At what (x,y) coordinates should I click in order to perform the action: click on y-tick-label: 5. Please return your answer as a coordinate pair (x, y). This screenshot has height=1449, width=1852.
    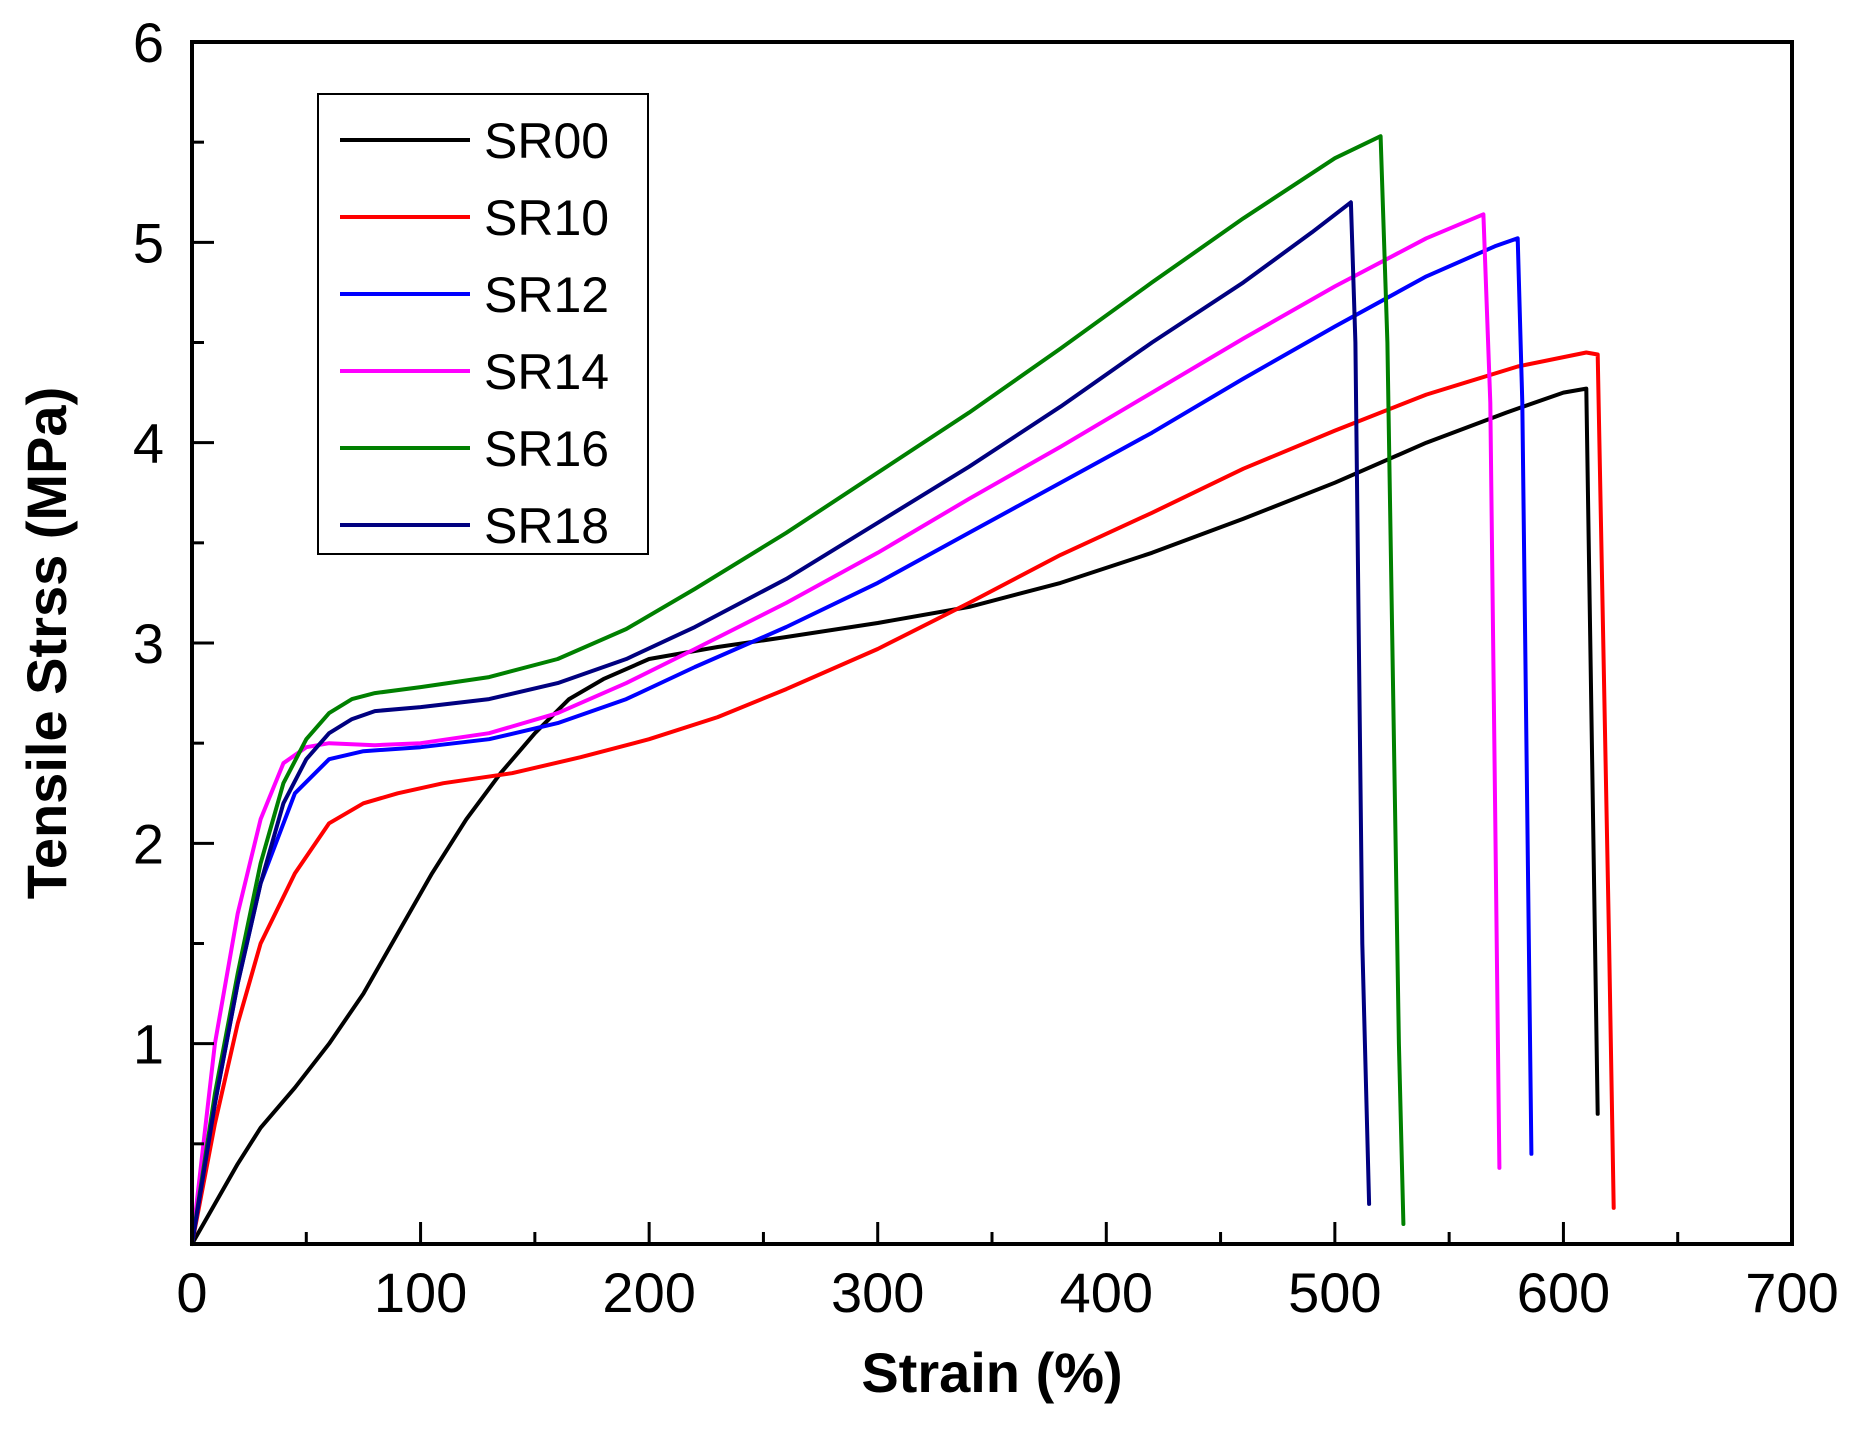
    Looking at the image, I should click on (148, 242).